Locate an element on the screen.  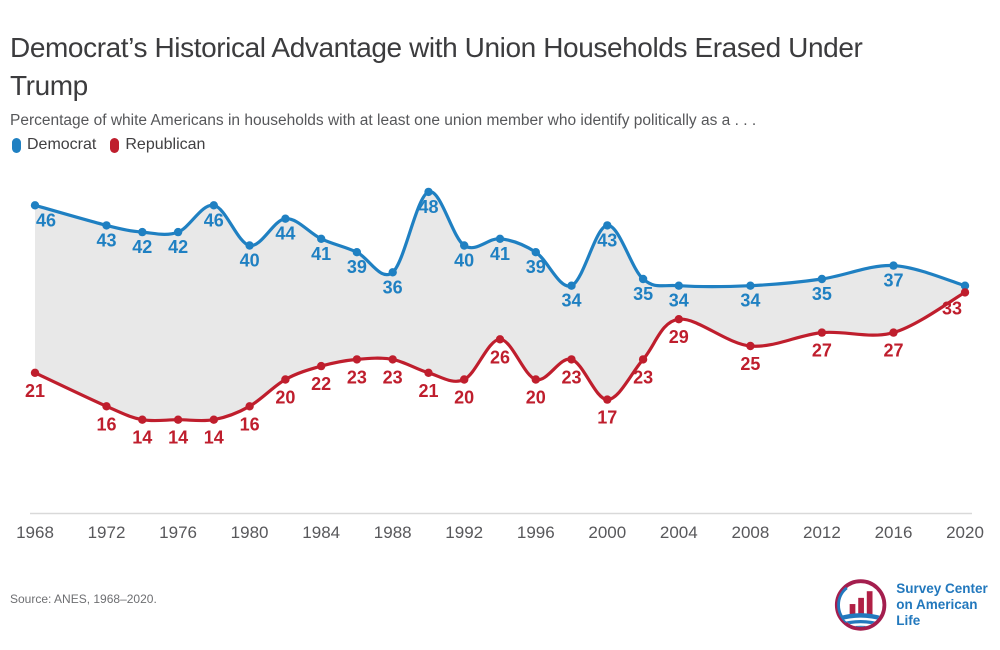
democrat-value-label: 36 is located at coordinates (393, 287).